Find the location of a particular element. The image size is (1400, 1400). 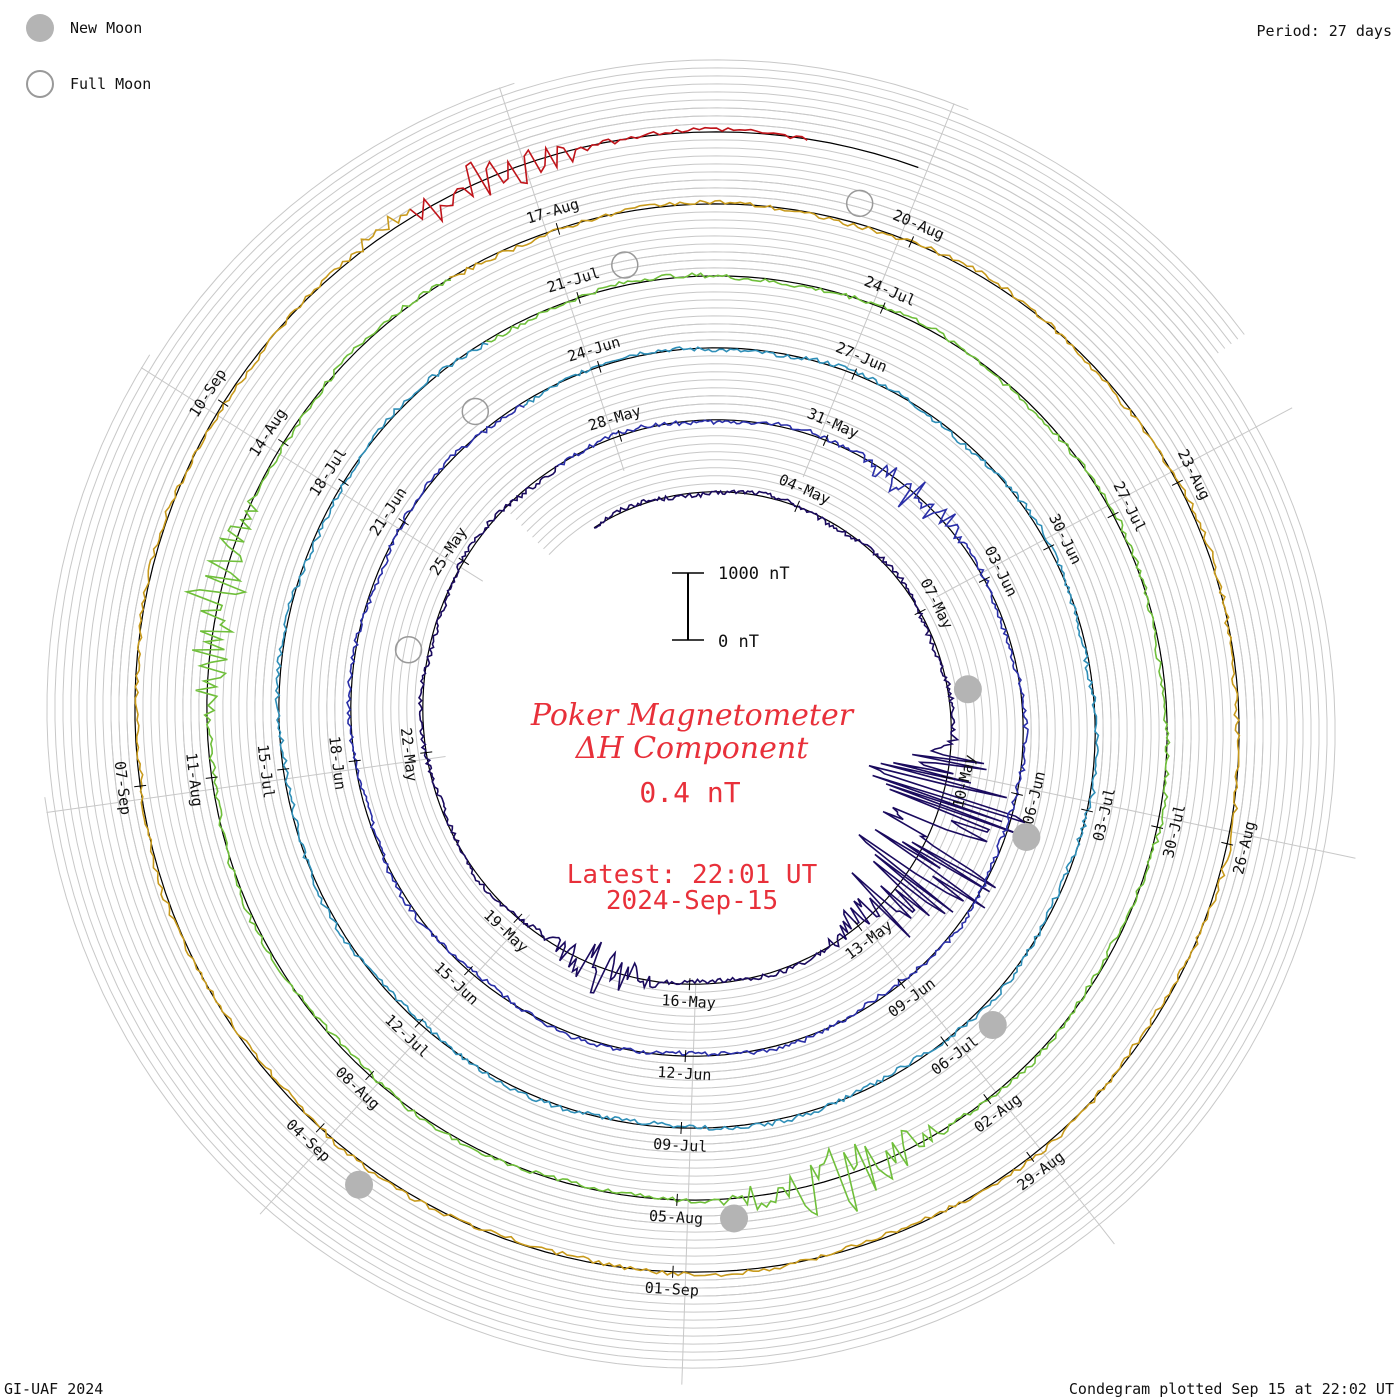

date-label: 05-Aug is located at coordinates (675, 1217).